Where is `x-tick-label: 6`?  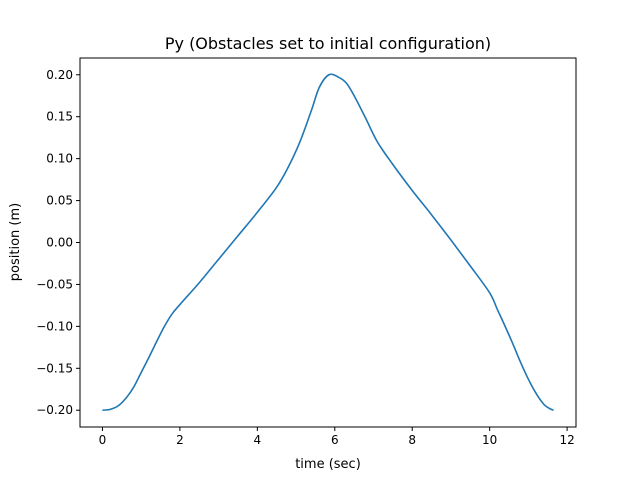 x-tick-label: 6 is located at coordinates (335, 440).